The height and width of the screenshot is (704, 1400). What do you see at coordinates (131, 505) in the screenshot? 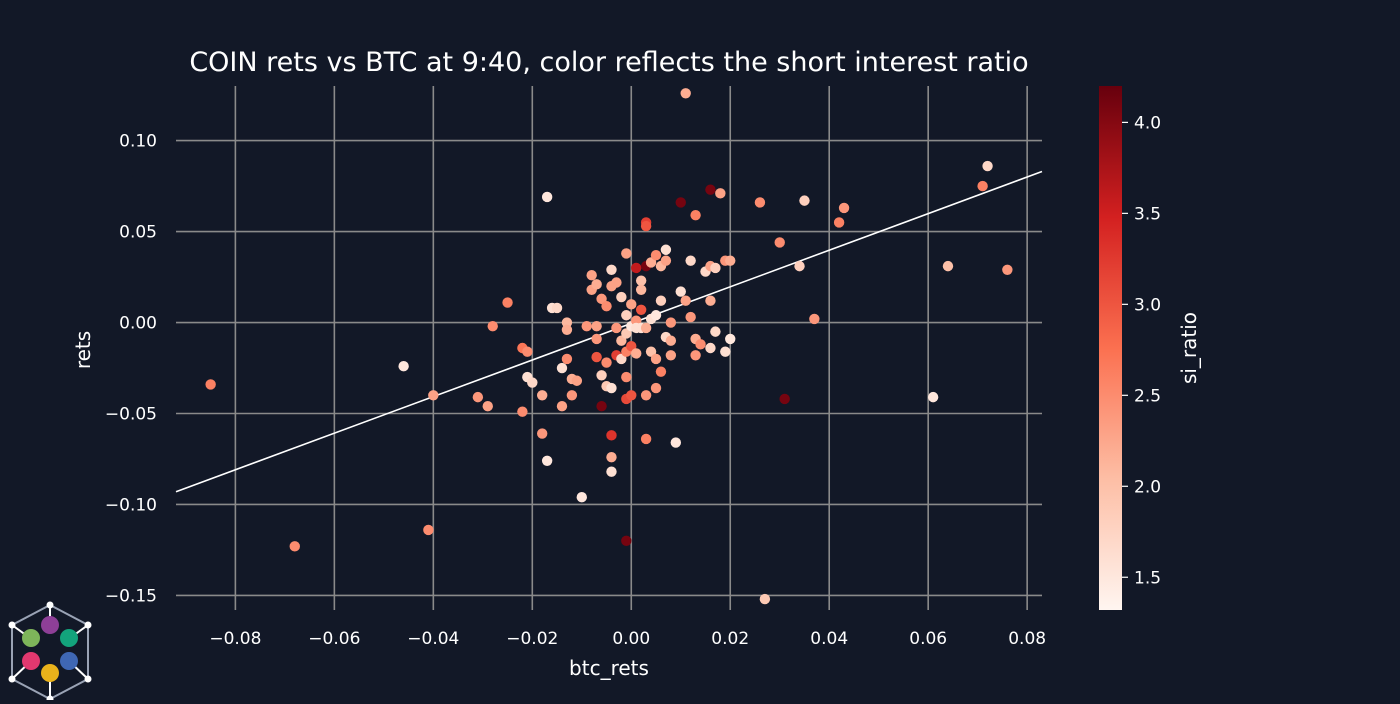
I see `y-tick-label: −0.10` at bounding box center [131, 505].